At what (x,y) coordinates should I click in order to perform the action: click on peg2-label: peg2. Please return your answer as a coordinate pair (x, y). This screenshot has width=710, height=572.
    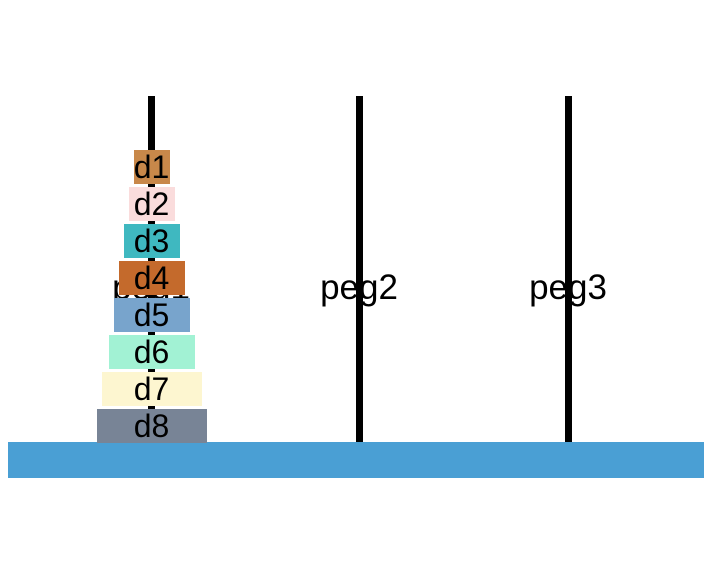
    Looking at the image, I should click on (359, 287).